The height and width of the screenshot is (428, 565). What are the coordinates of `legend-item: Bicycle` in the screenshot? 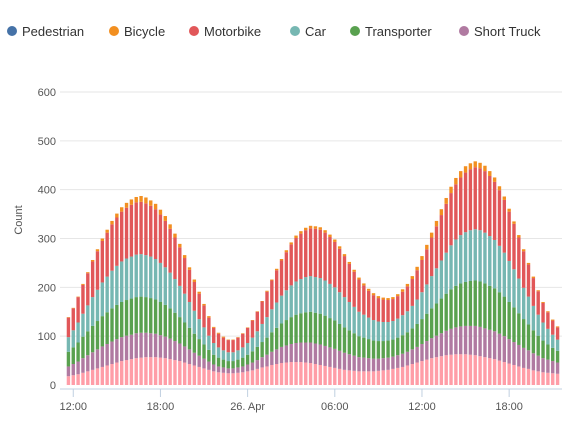 It's located at (137, 31).